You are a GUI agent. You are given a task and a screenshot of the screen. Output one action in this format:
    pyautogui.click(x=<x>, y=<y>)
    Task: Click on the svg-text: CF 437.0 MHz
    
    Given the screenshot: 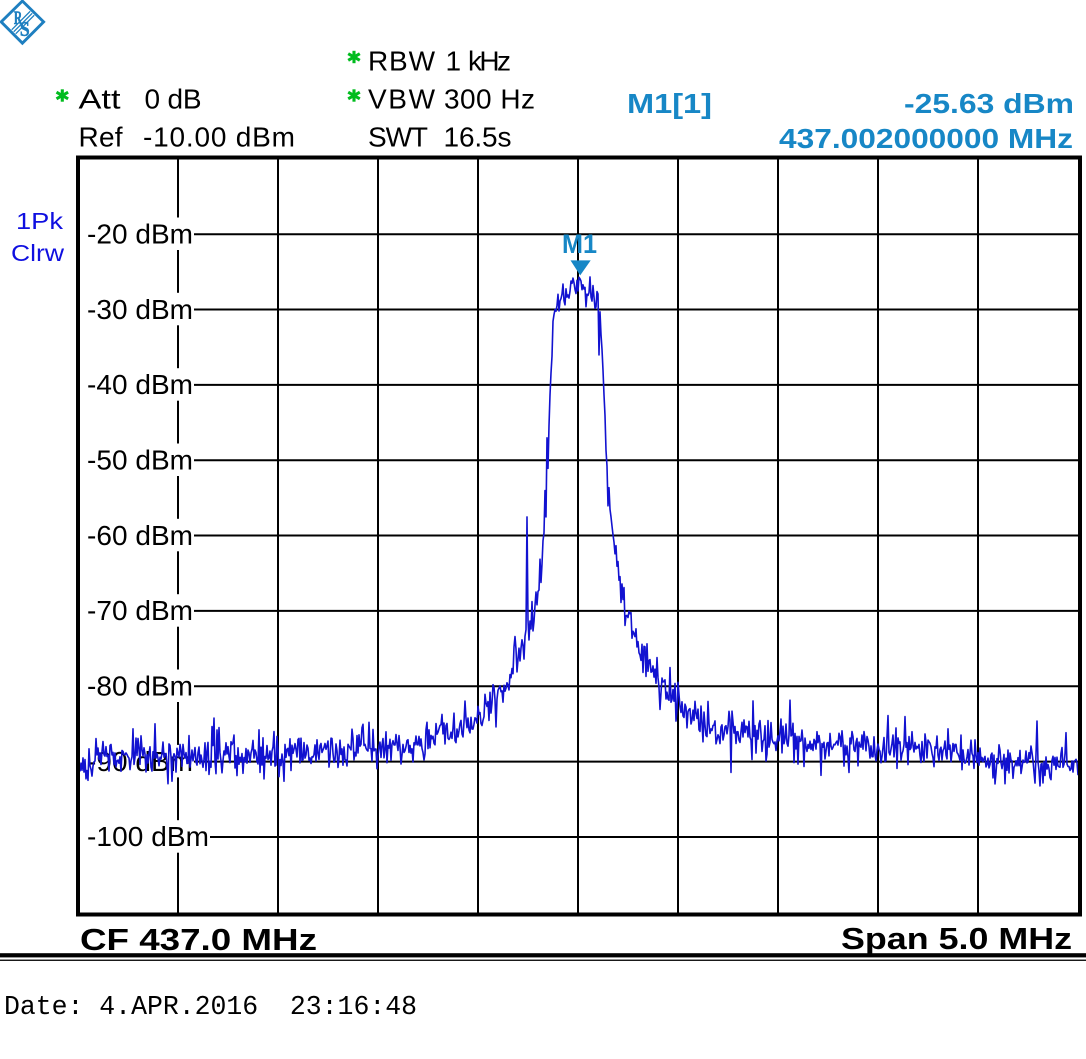 What is the action you would take?
    pyautogui.click(x=198, y=939)
    